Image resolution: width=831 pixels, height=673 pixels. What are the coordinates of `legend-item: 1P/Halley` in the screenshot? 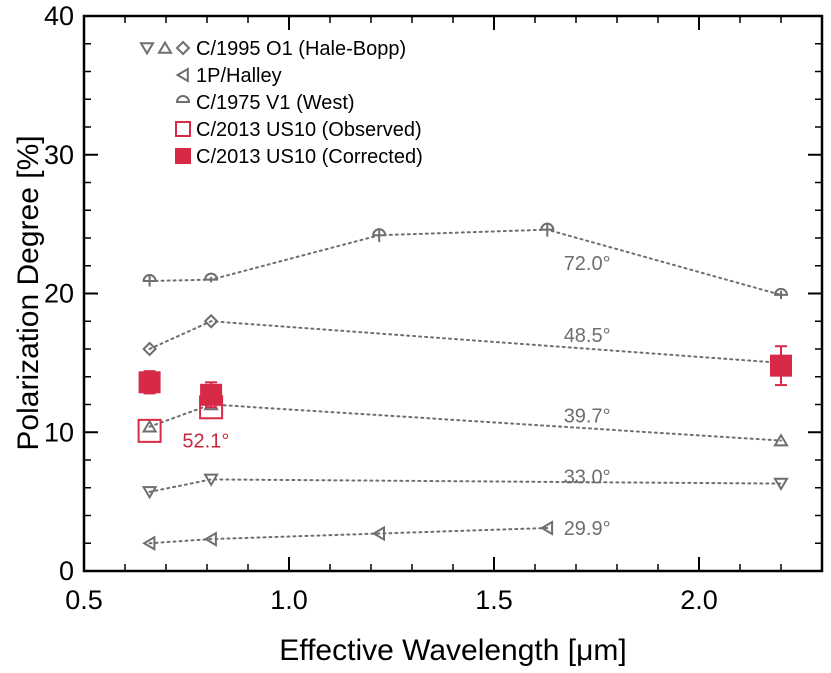 It's located at (228, 76).